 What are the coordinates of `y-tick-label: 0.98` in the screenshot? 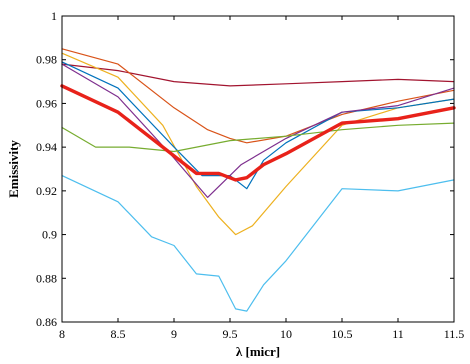 It's located at (46, 60).